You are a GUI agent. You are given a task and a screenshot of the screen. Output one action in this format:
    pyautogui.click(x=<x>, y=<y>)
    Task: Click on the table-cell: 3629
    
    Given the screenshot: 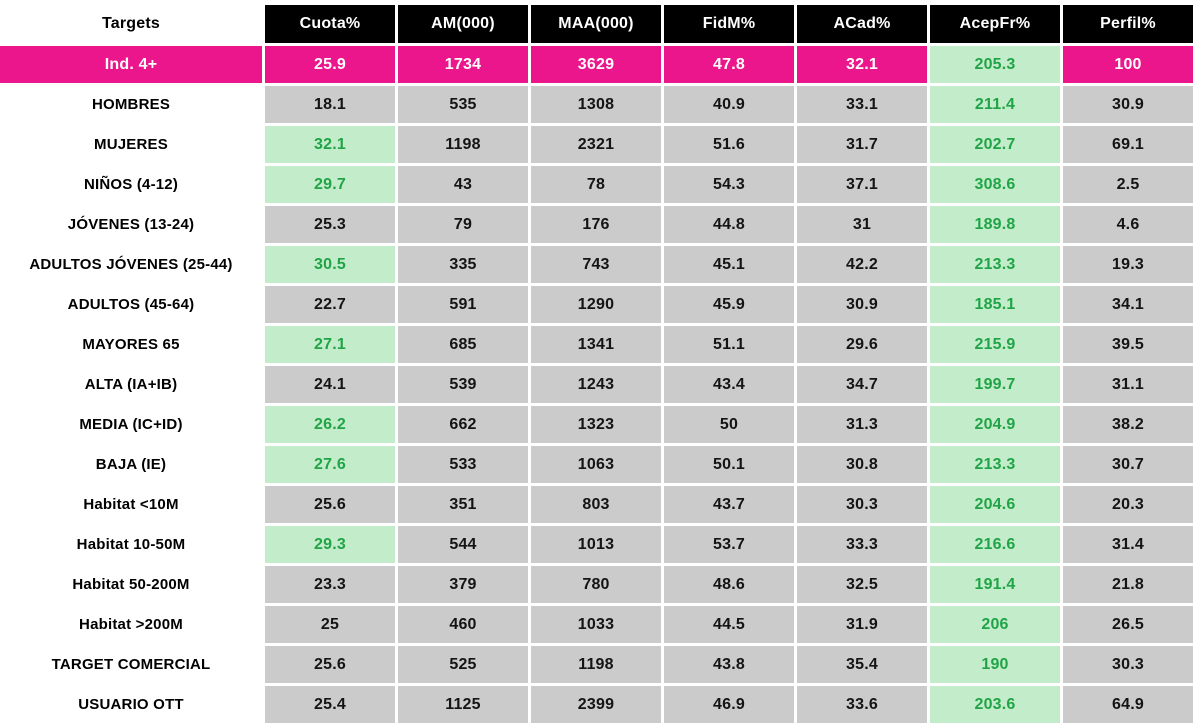 What is the action you would take?
    pyautogui.click(x=596, y=64)
    